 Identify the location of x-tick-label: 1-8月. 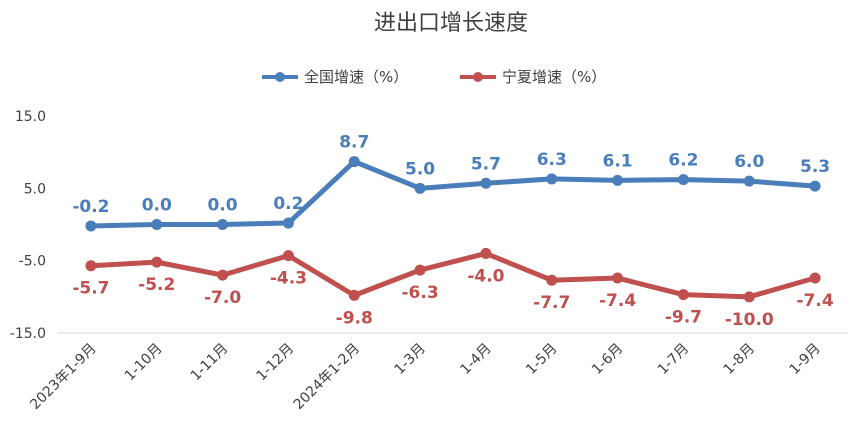
(739, 359).